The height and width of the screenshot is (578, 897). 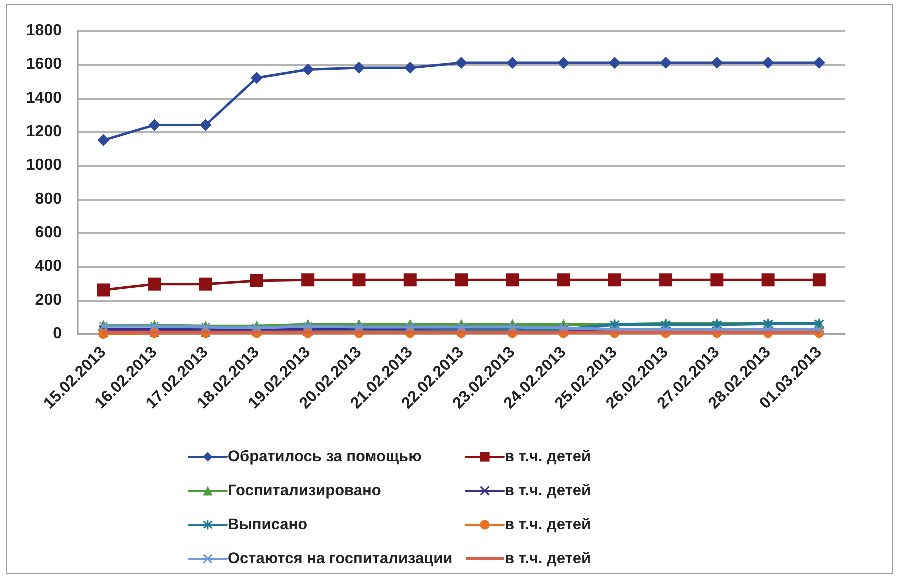 I want to click on y-tick-label: 1800, so click(x=44, y=31).